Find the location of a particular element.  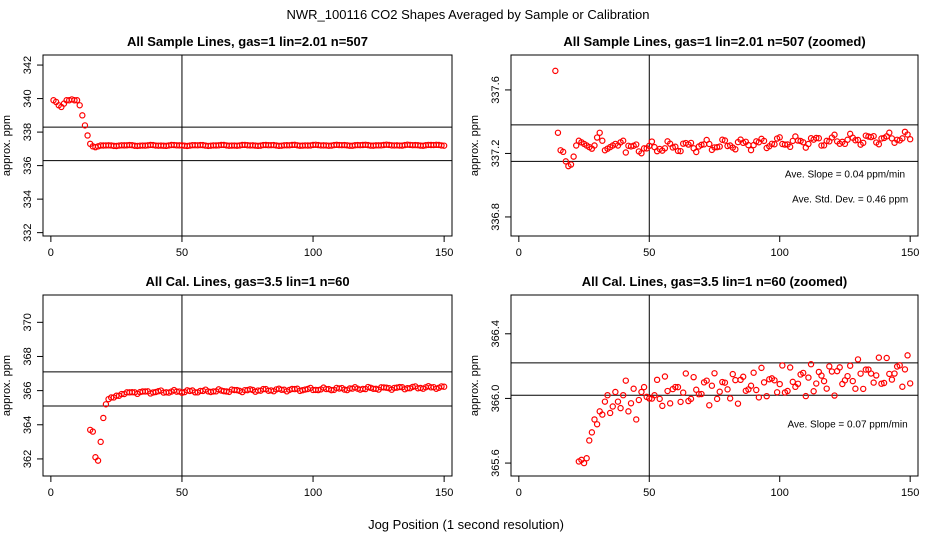

x-tick-label: 100 is located at coordinates (313, 493).